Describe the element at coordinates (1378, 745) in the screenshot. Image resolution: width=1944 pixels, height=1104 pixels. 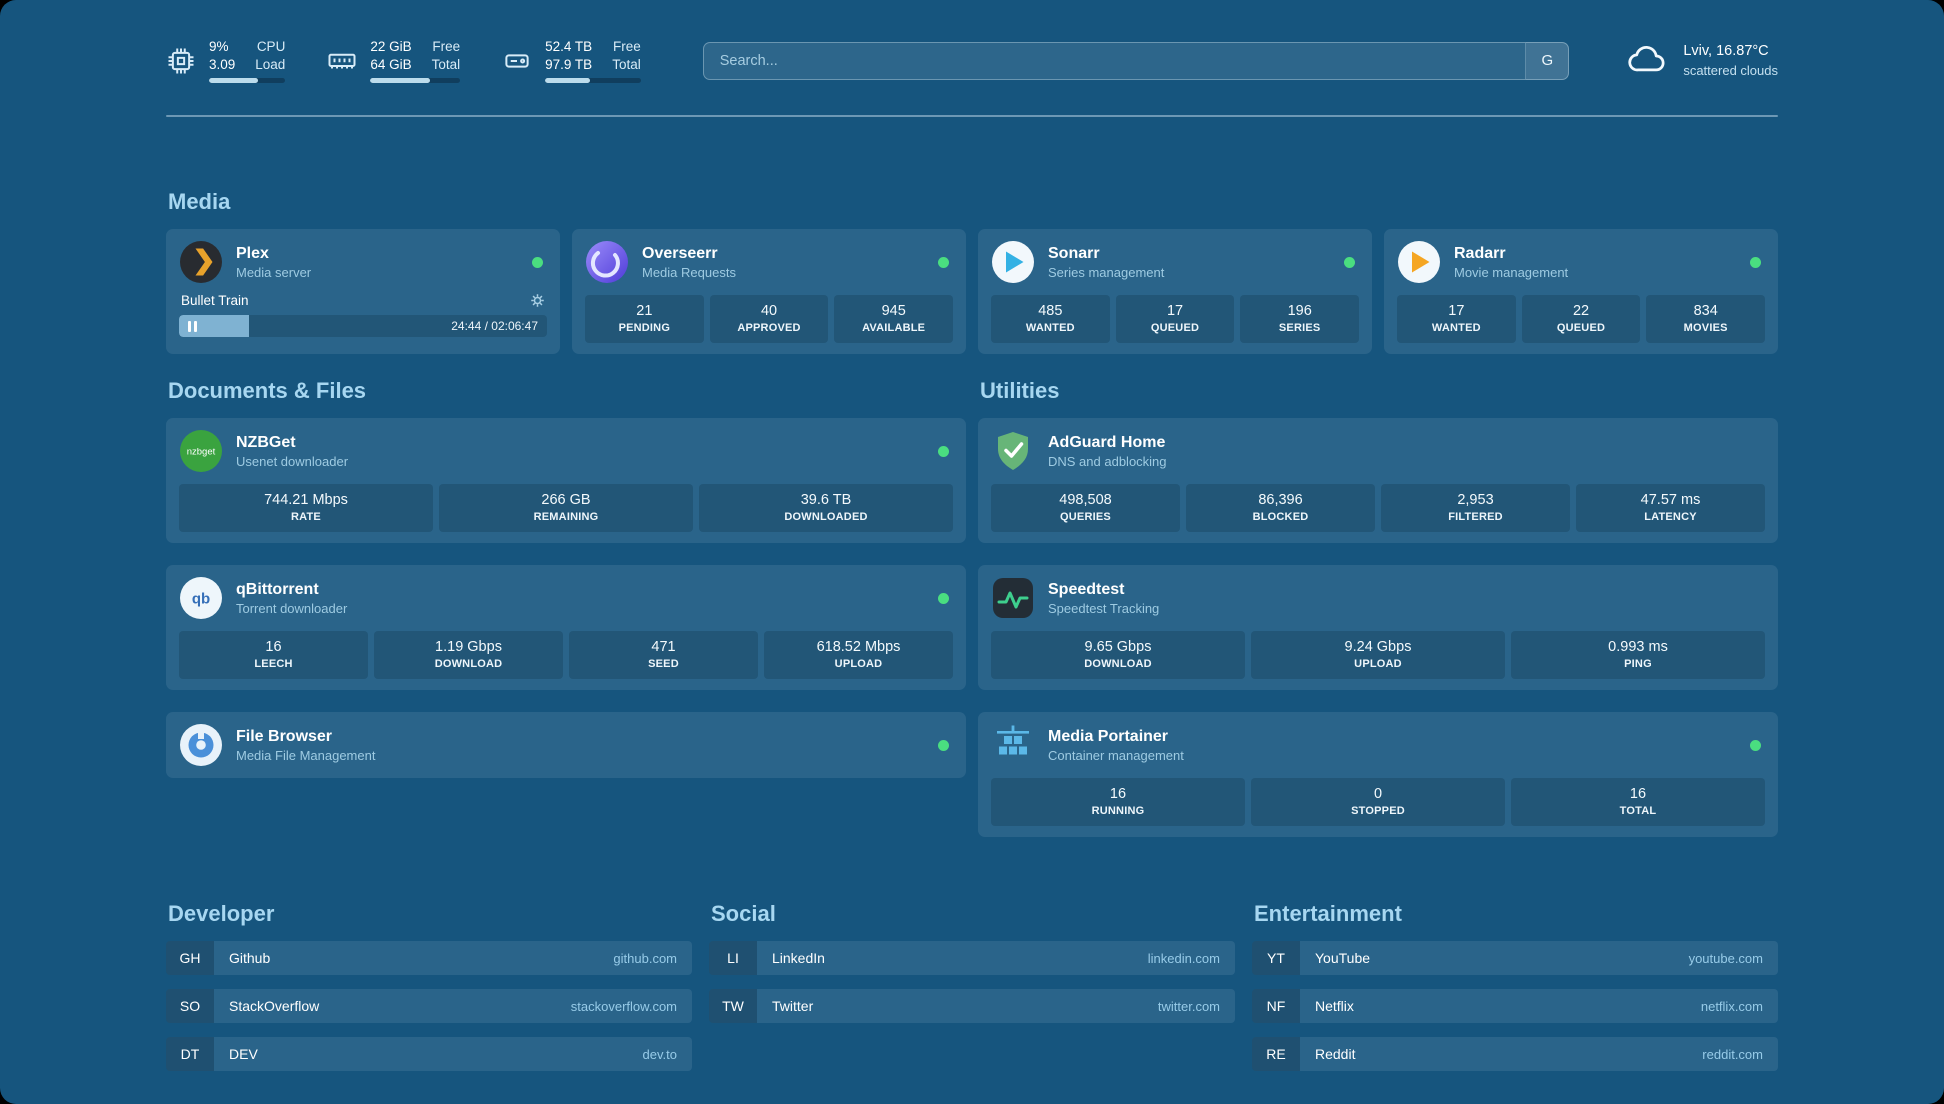
I see `service-header: Media Portainer Container management` at that location.